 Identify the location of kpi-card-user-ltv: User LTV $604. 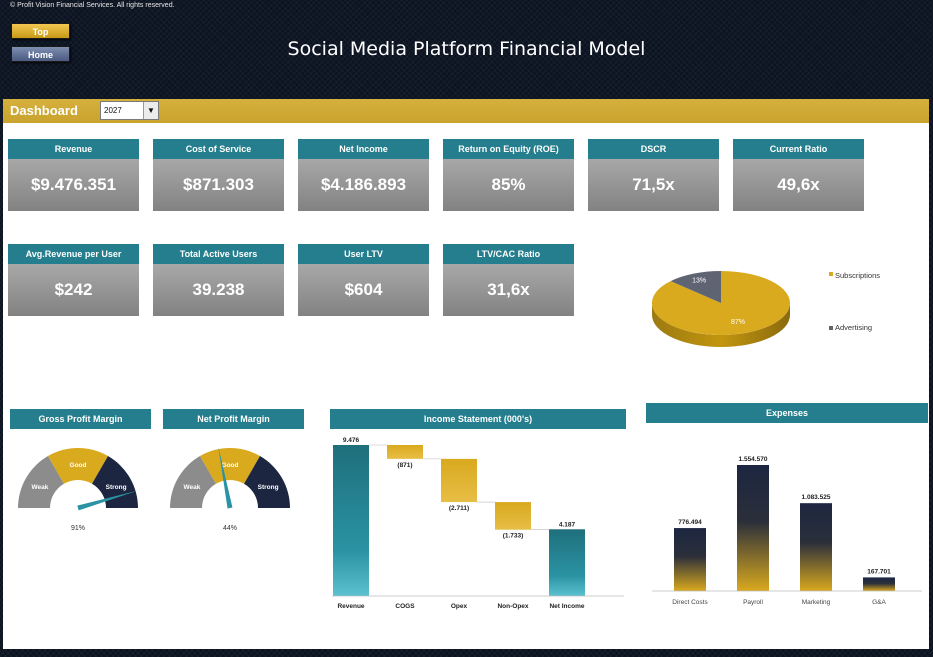
(363, 280).